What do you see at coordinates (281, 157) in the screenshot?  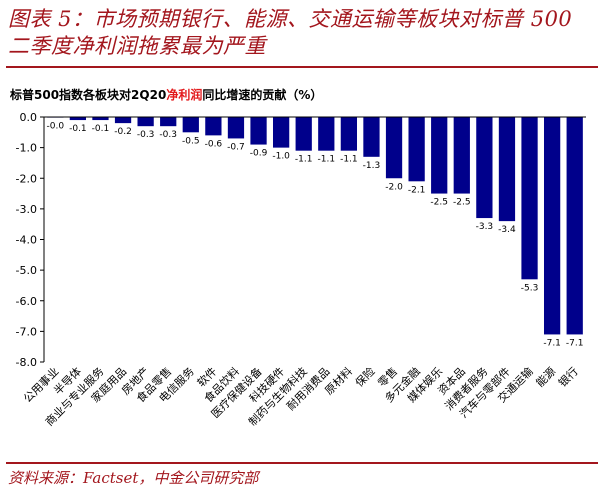 I see `data-label: -1.0` at bounding box center [281, 157].